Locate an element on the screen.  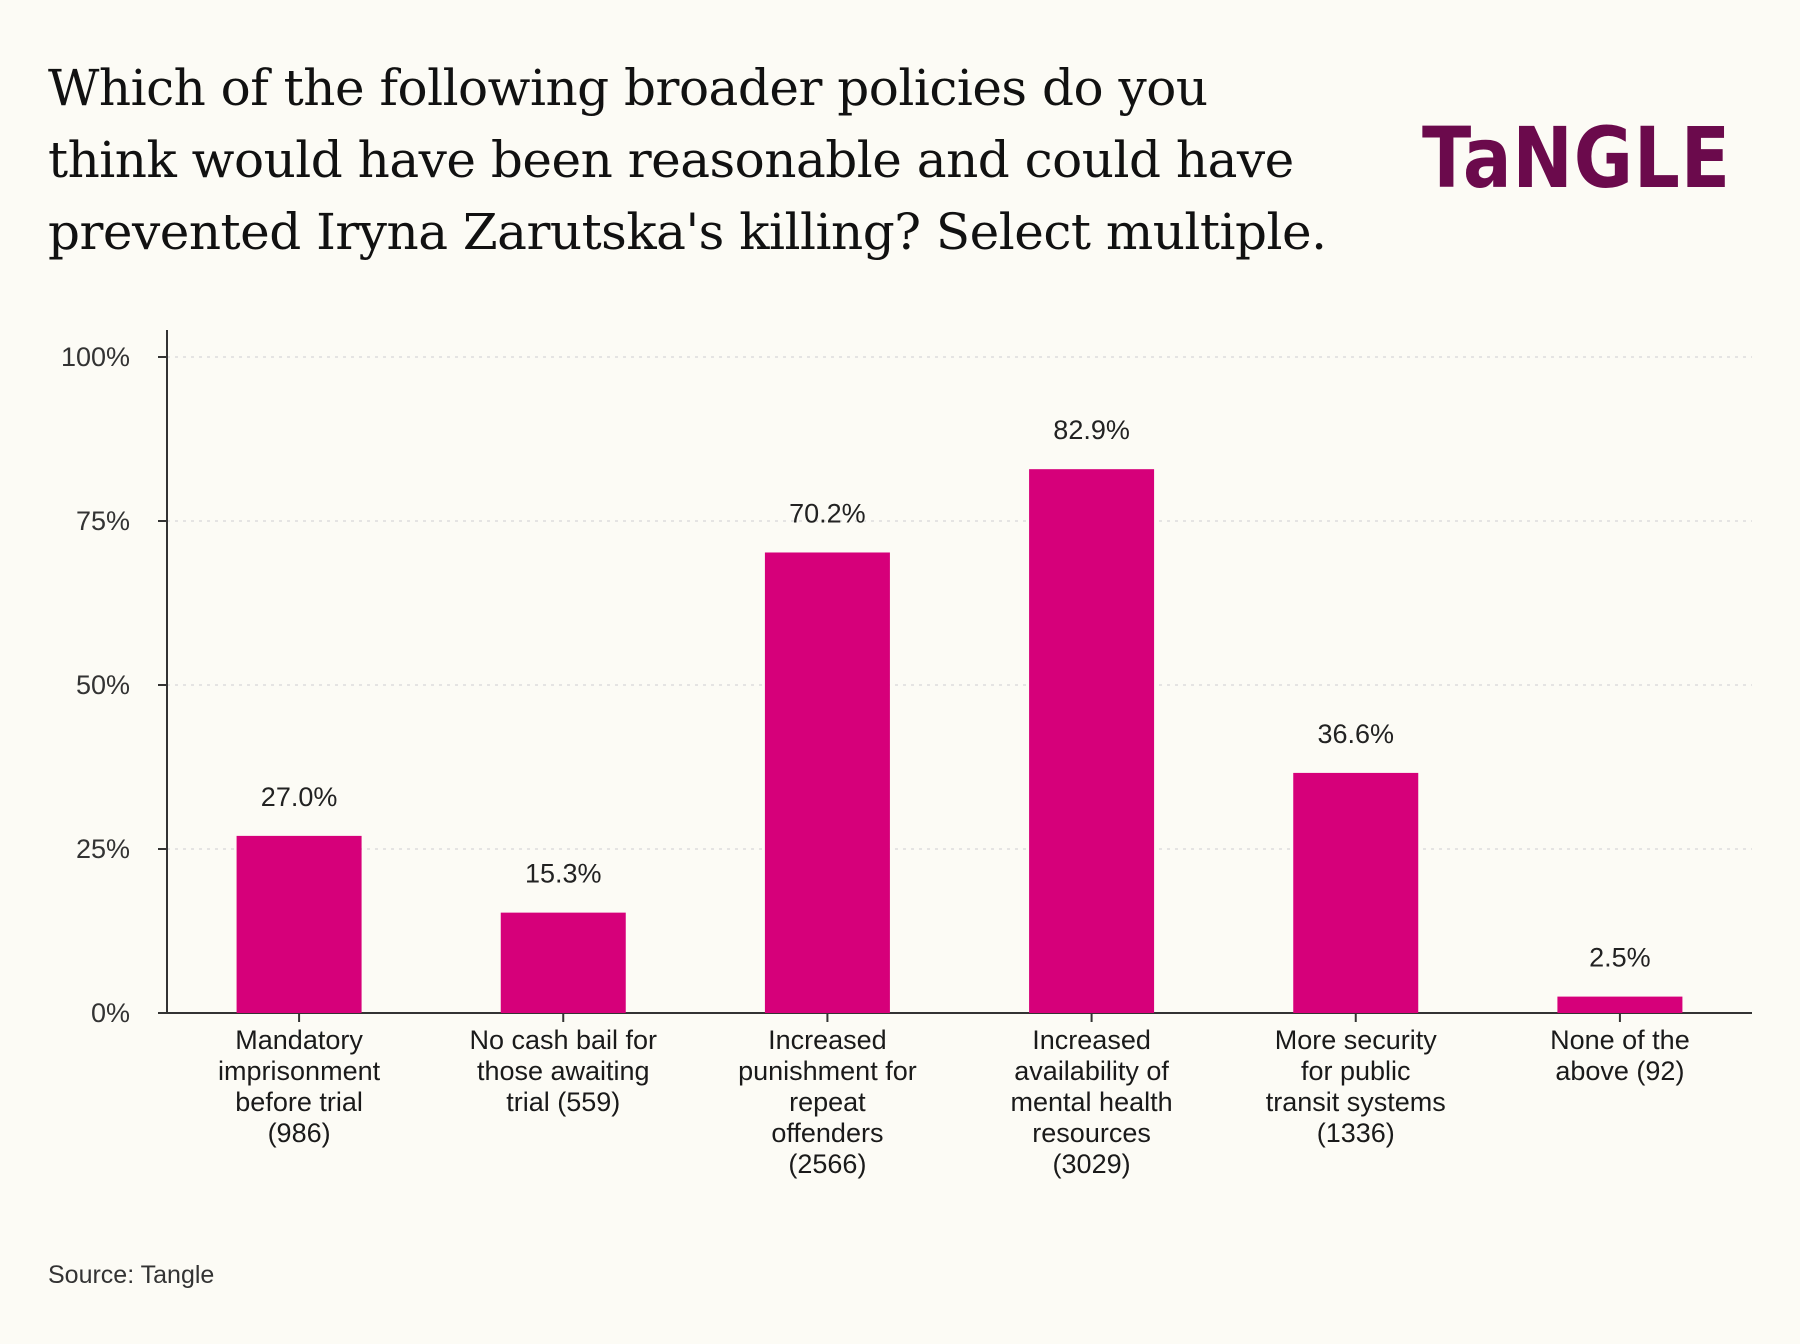
y-tick-label: 75% is located at coordinates (103, 521).